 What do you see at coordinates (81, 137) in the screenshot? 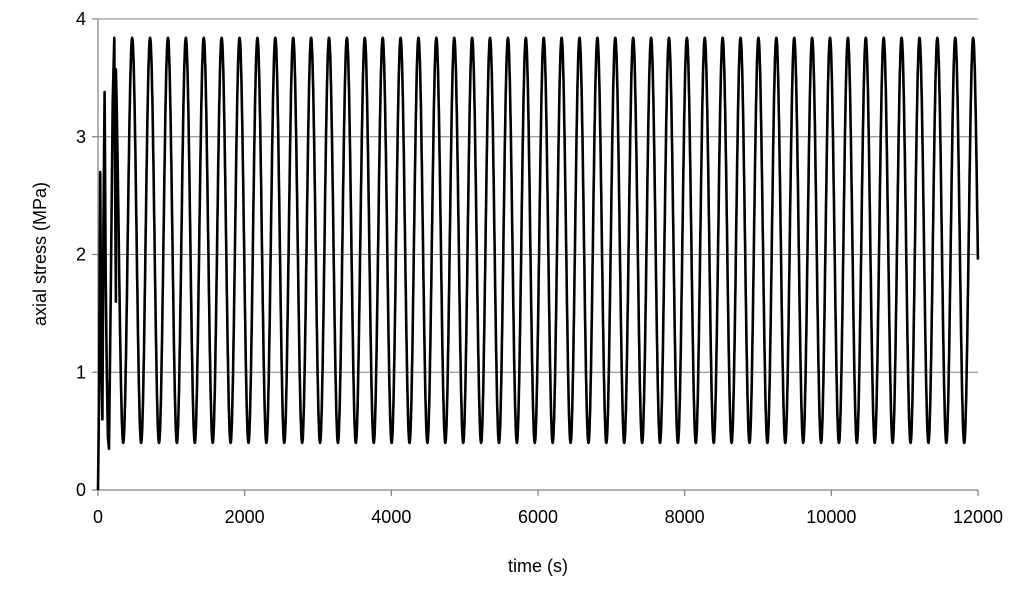
I see `y-tick-label: 3` at bounding box center [81, 137].